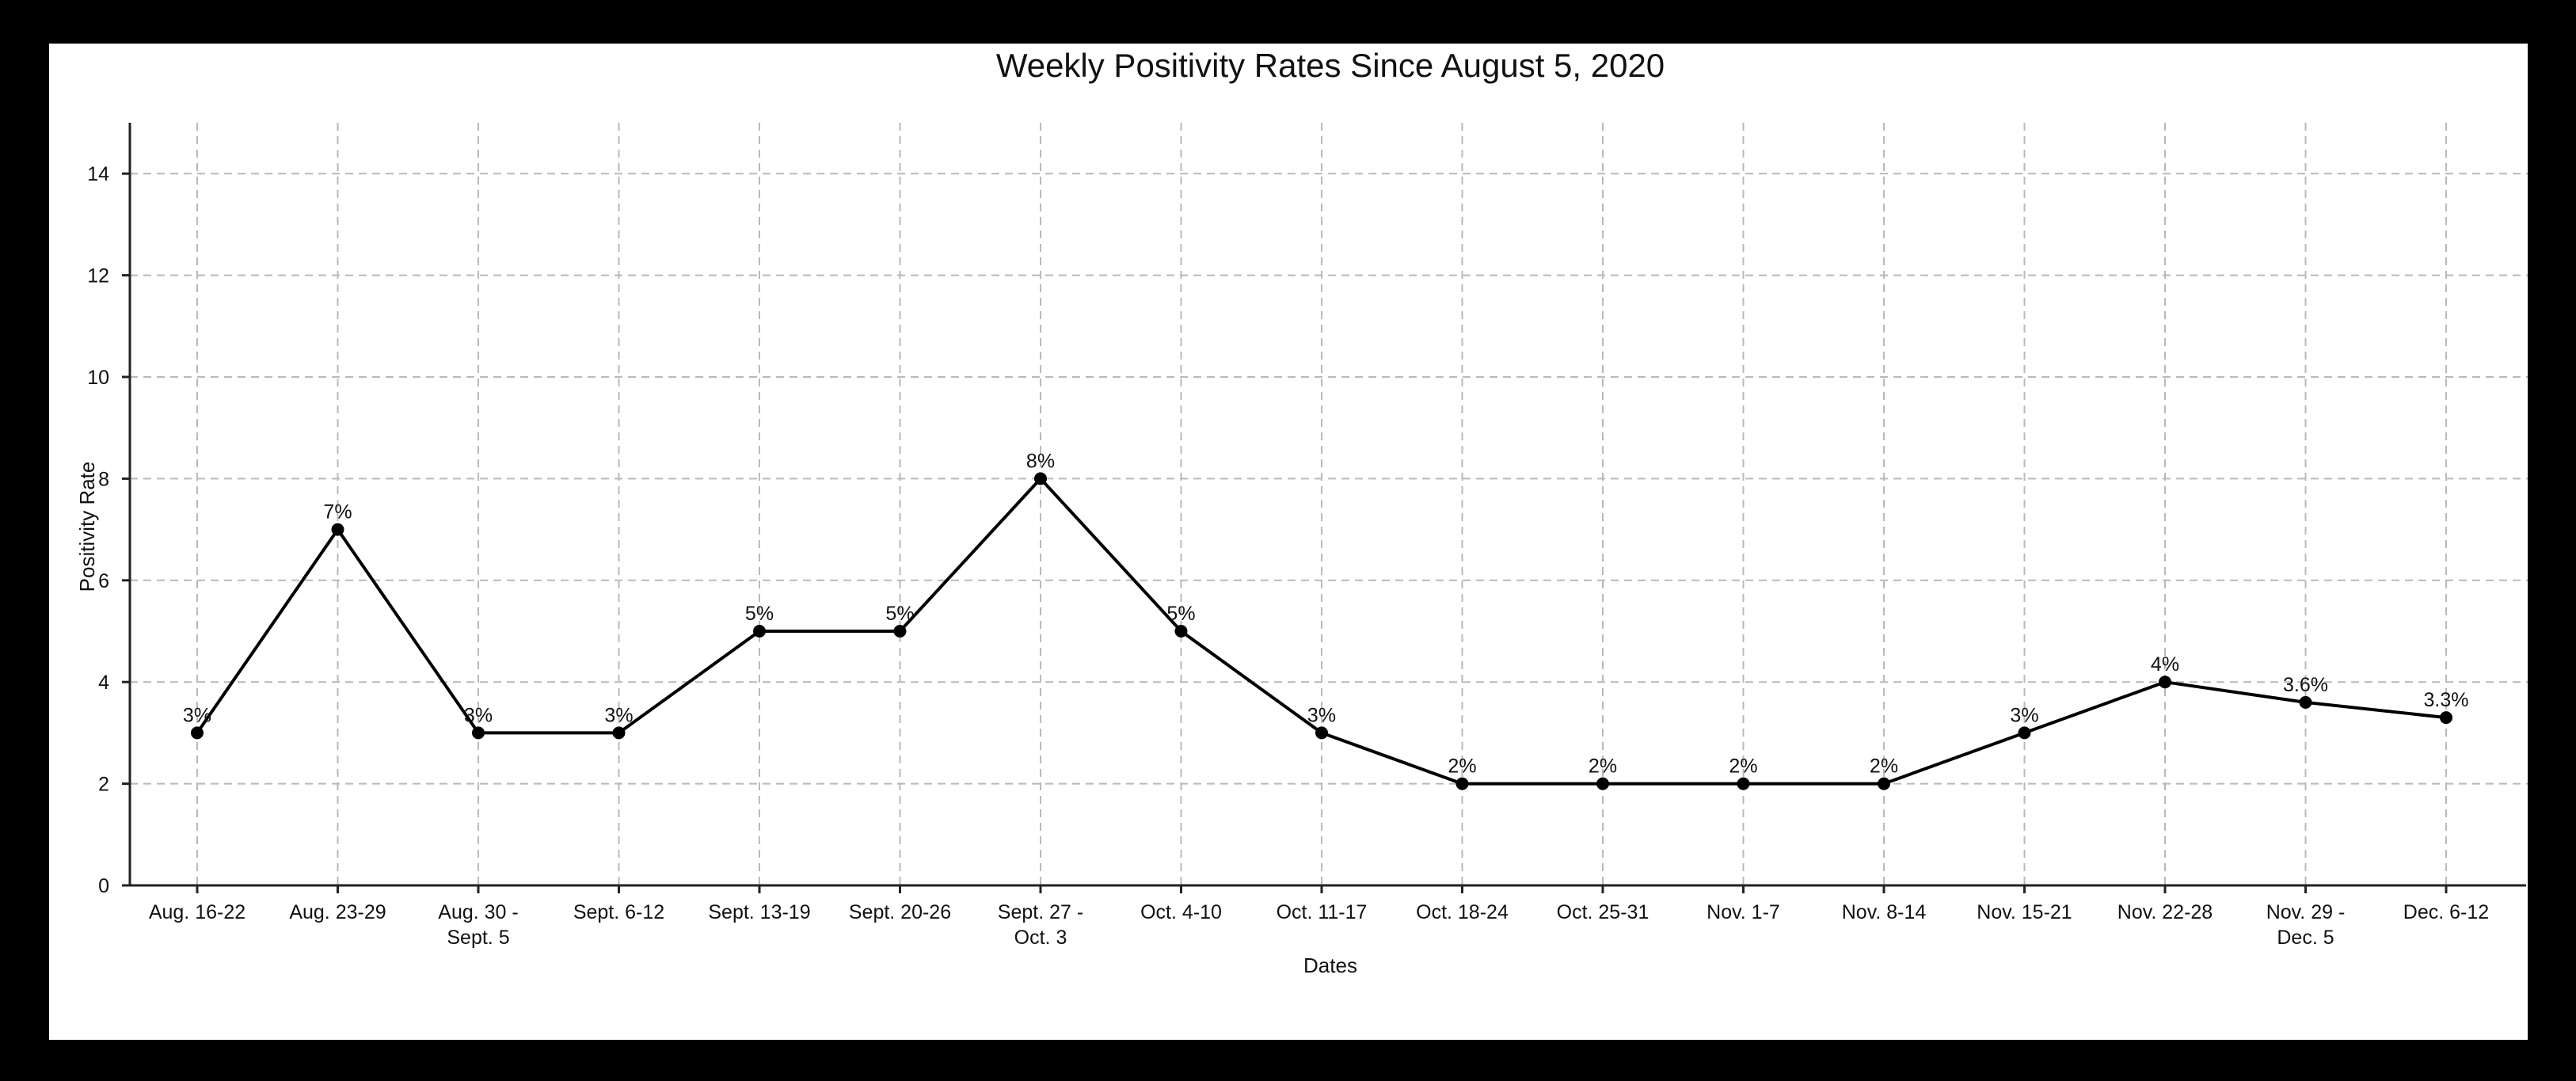 Image resolution: width=2576 pixels, height=1081 pixels. What do you see at coordinates (2446, 700) in the screenshot?
I see `data-label: 3.3%` at bounding box center [2446, 700].